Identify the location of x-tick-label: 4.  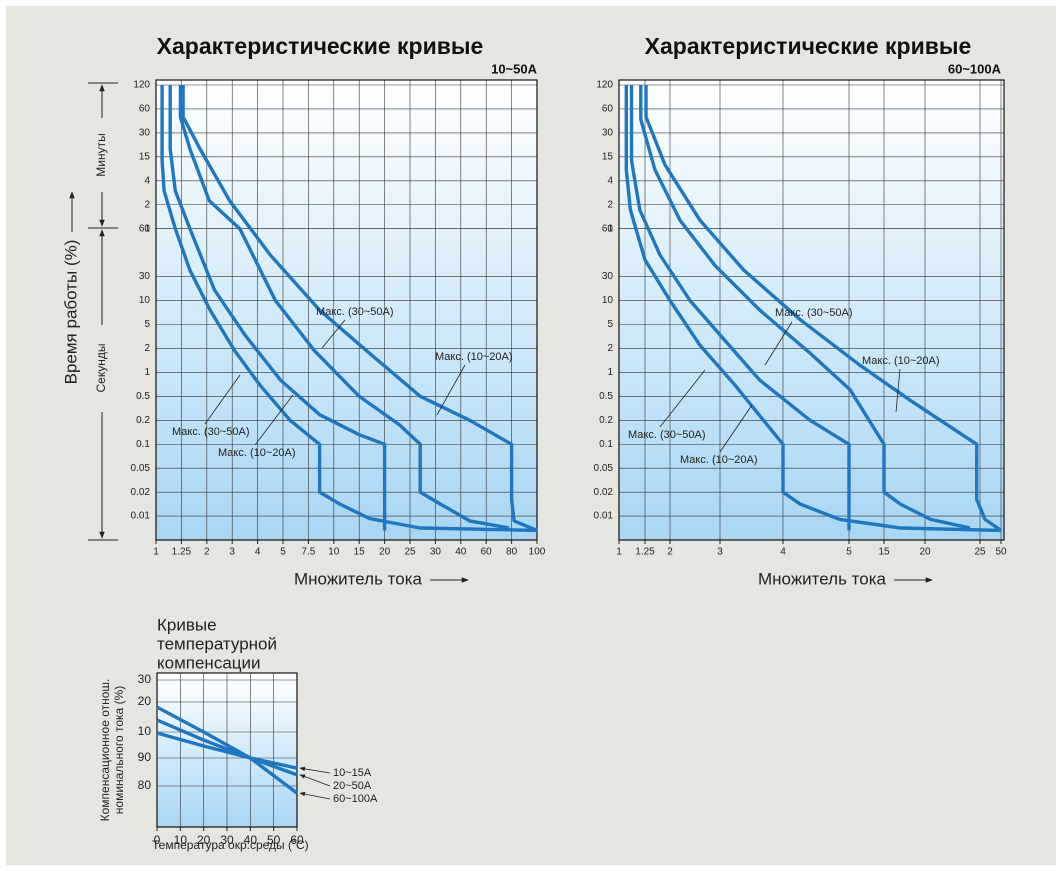
(258, 552).